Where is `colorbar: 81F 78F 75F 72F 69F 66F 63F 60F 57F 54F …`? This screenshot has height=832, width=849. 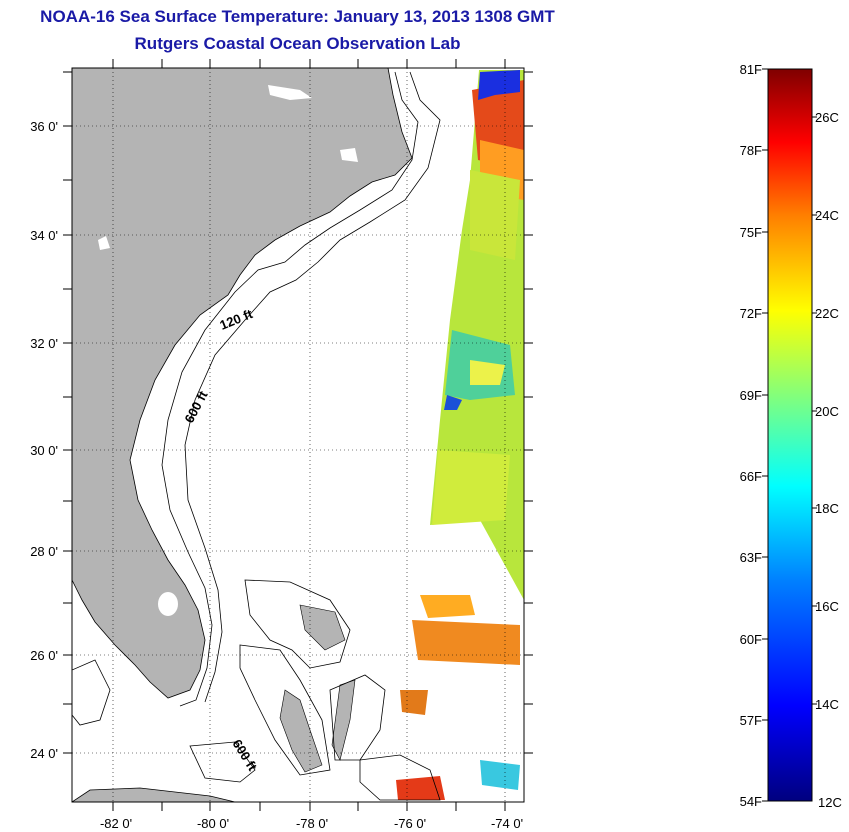
colorbar: 81F 78F 75F 72F 69F 66F 63F 60F 57F 54F … is located at coordinates (791, 436).